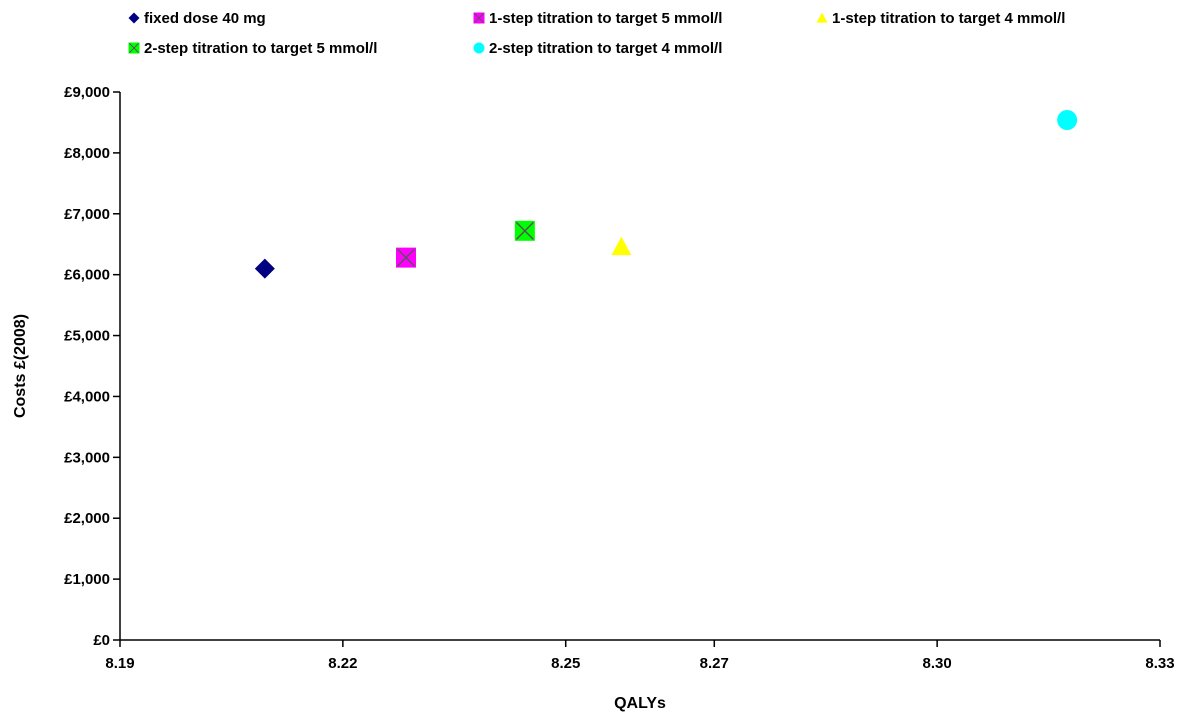  Describe the element at coordinates (205, 18) in the screenshot. I see `legend-label: fixed dose 40 mg` at that location.